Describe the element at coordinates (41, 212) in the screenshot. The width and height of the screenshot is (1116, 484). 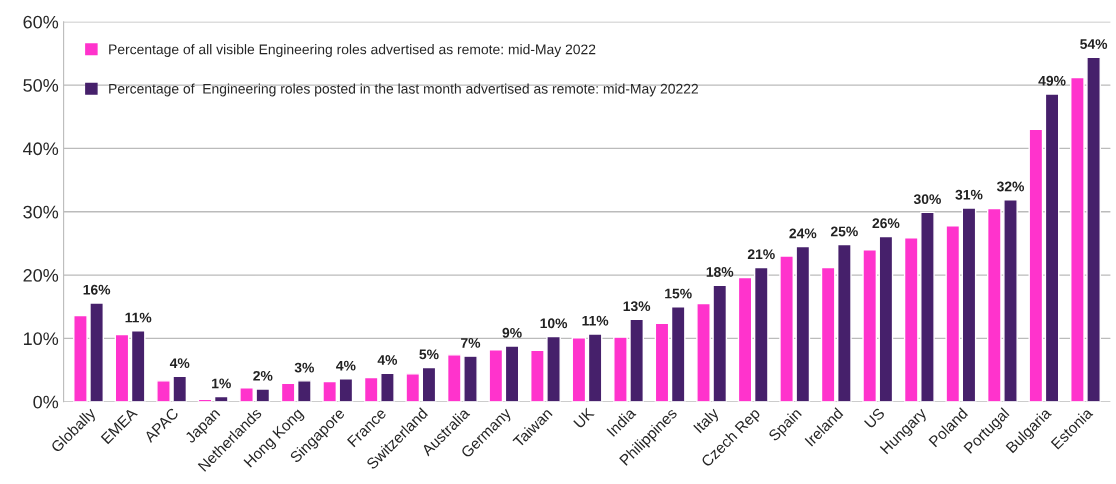
I see `y-tick-label: 30%` at that location.